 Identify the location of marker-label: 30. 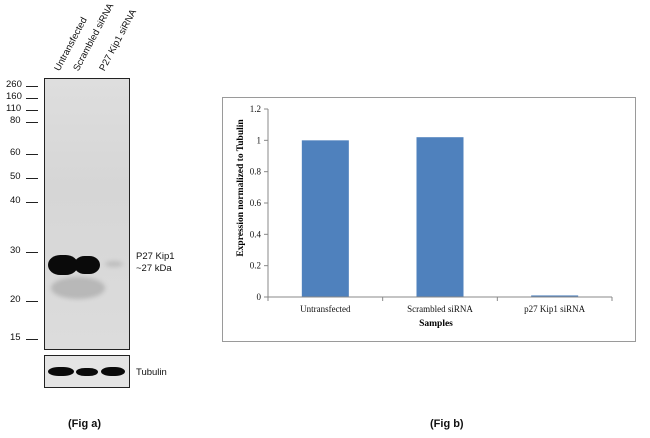
(15, 250).